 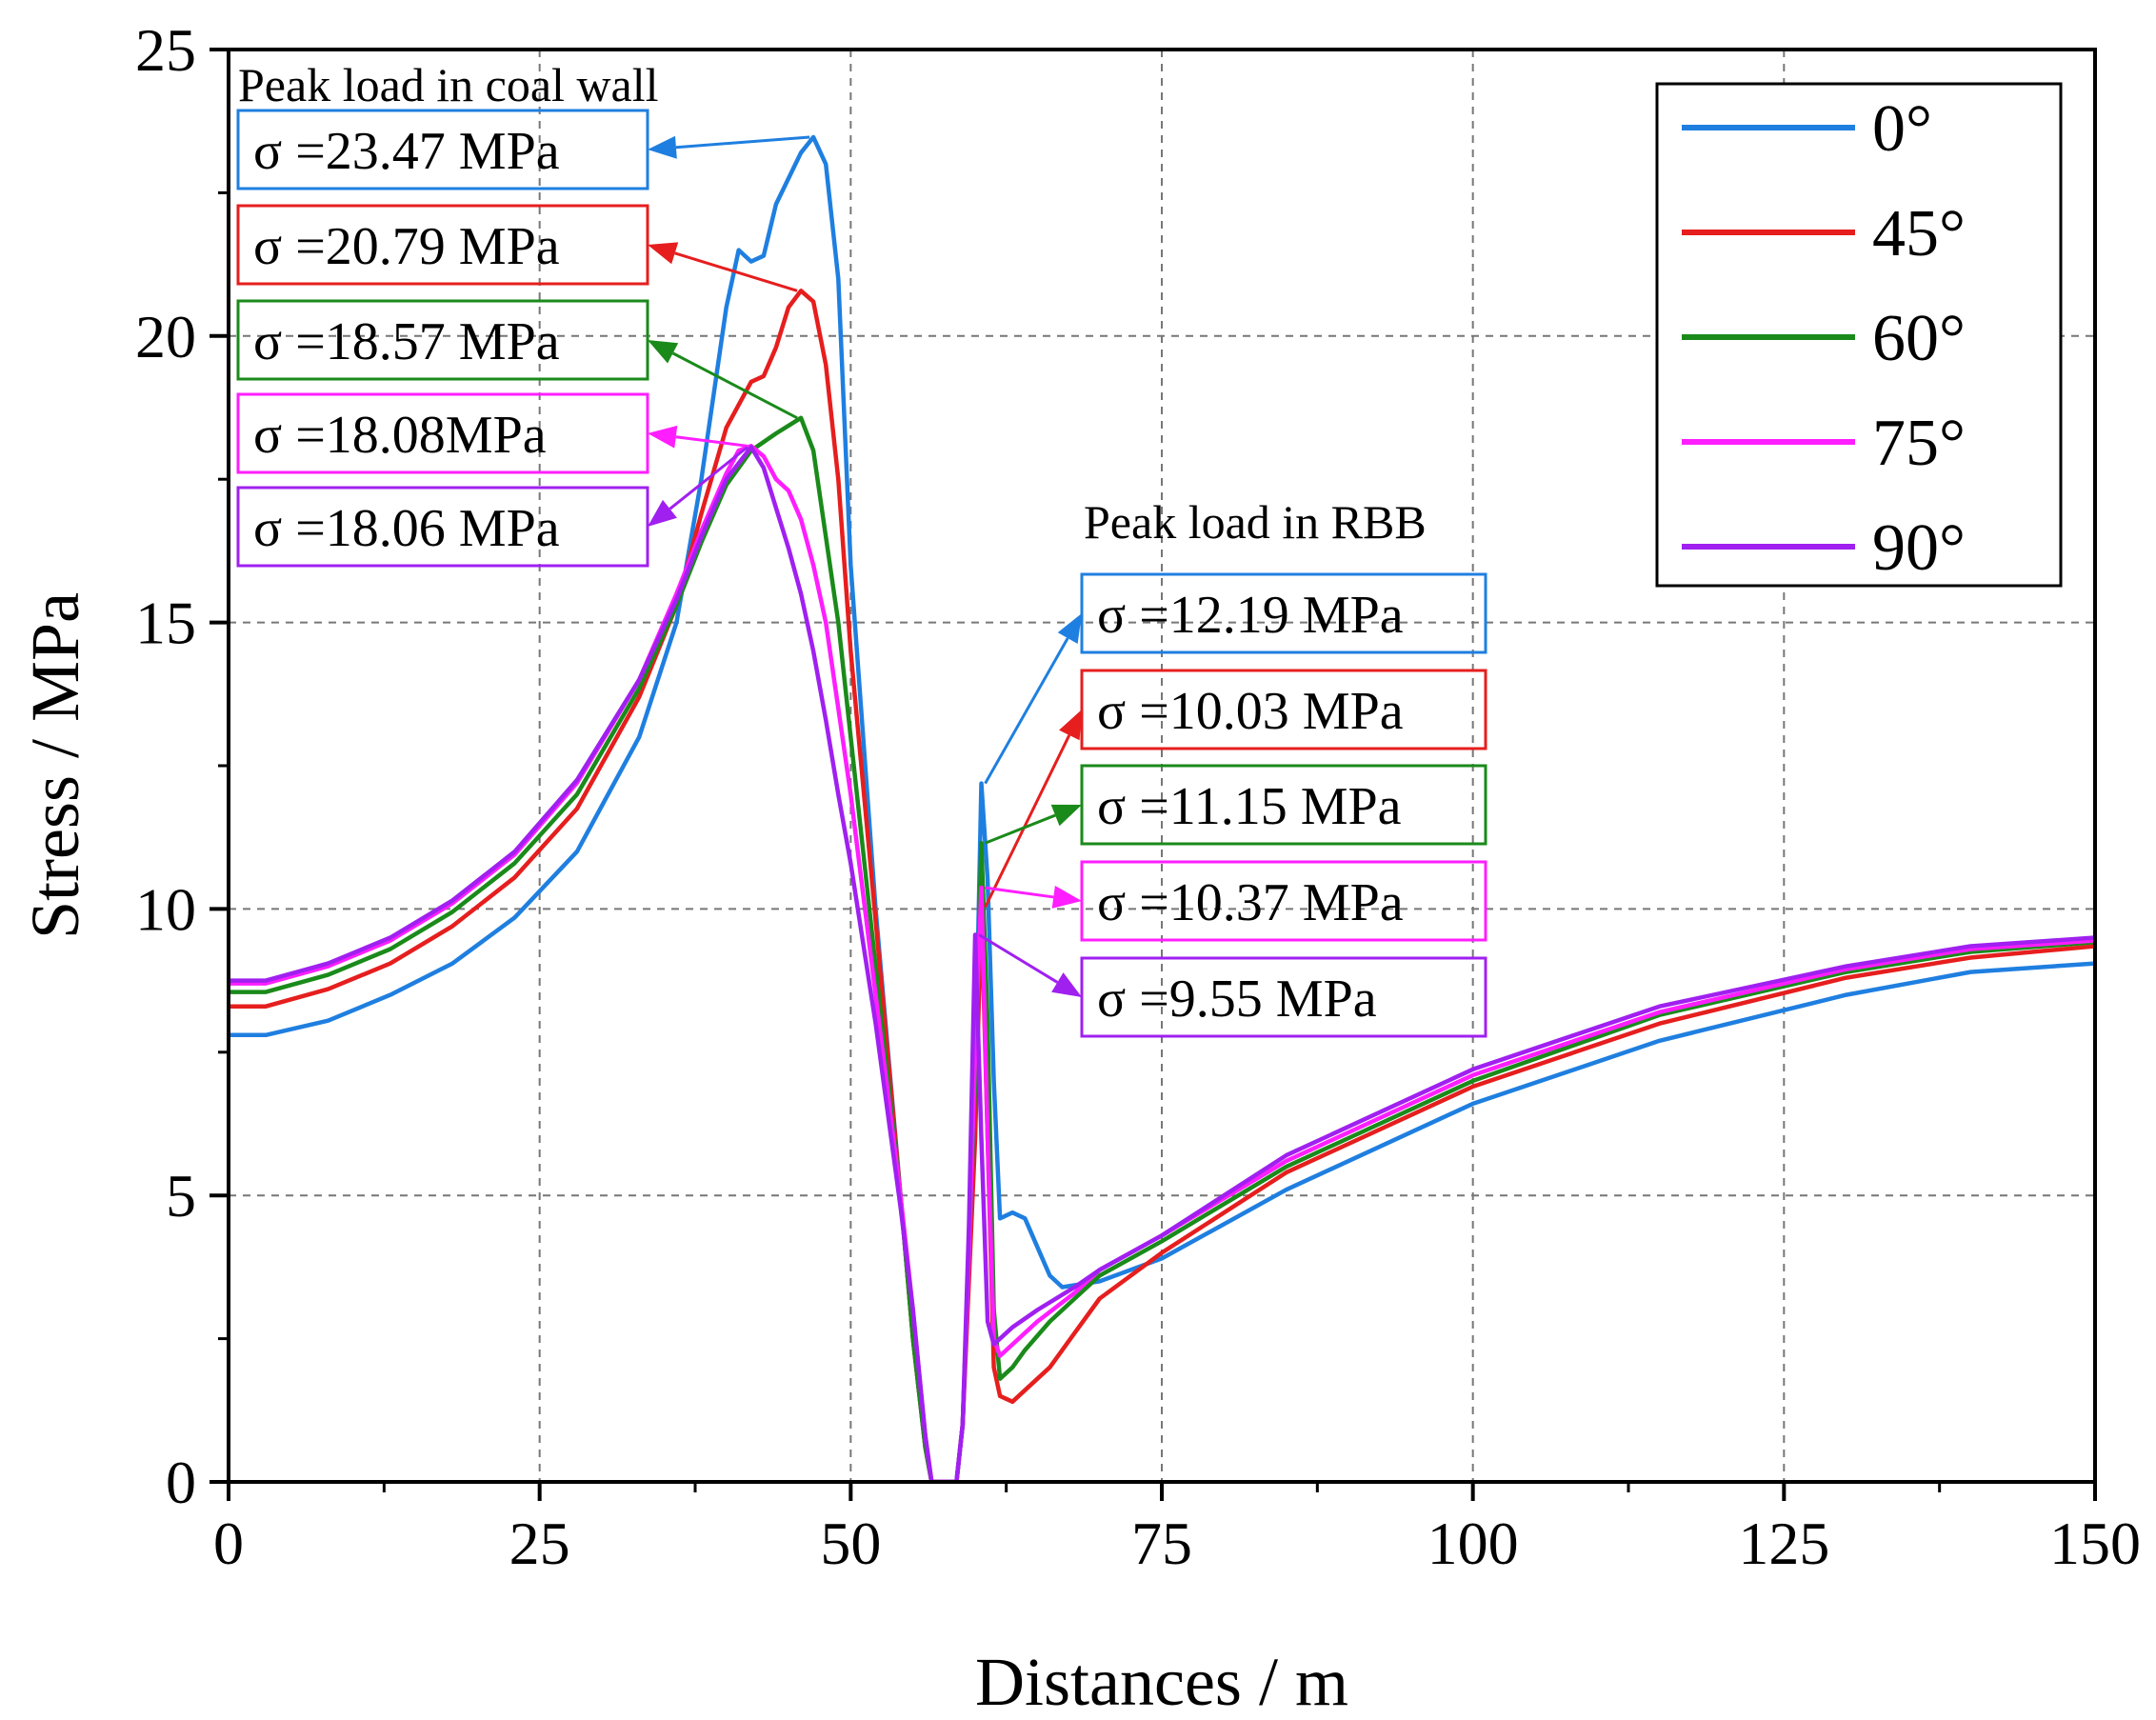 I want to click on y-tick-label: 0, so click(x=181, y=1482).